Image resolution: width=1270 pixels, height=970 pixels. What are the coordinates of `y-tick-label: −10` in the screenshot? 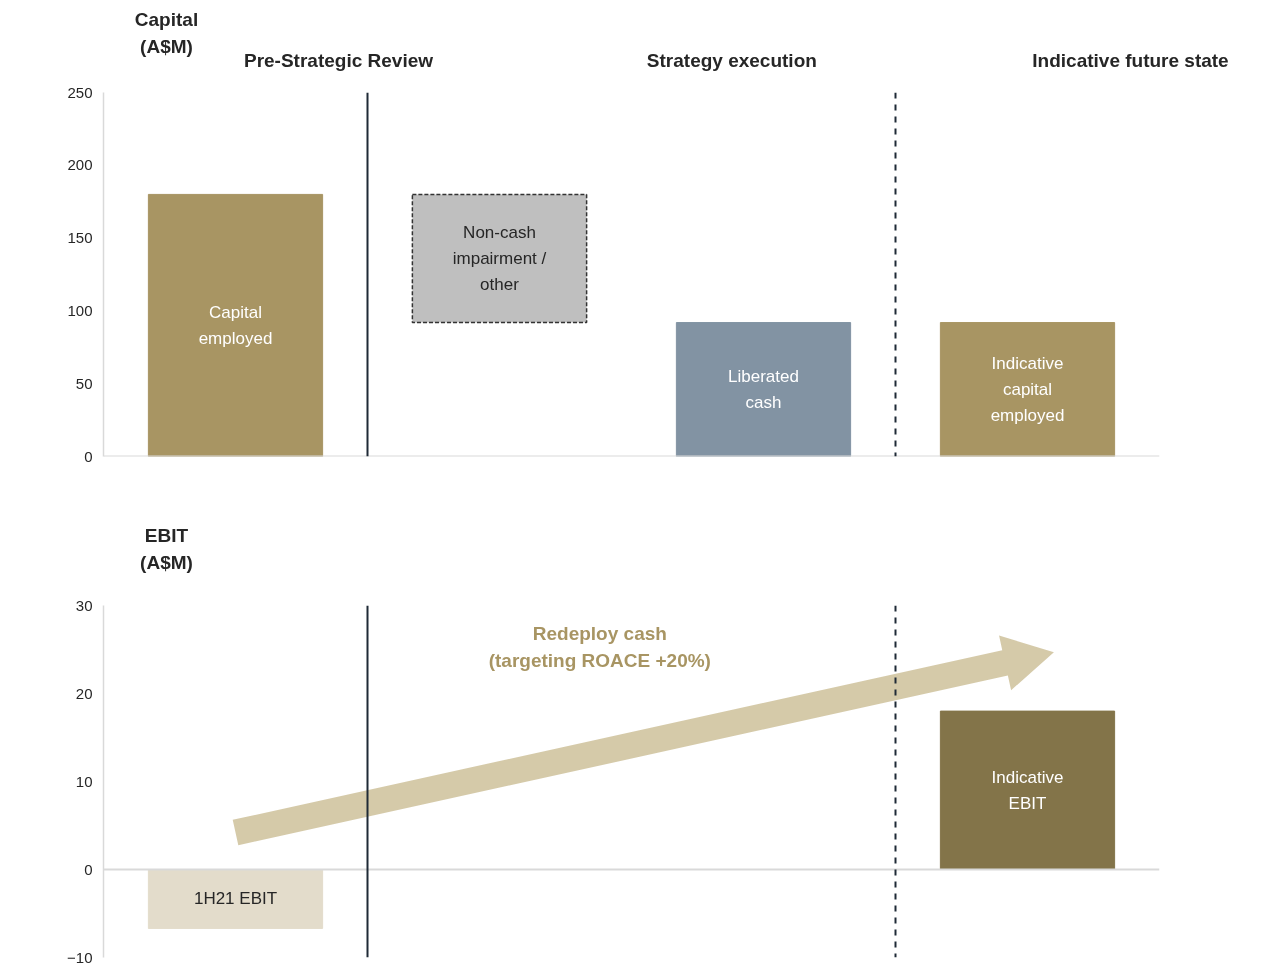 It's located at (80, 957).